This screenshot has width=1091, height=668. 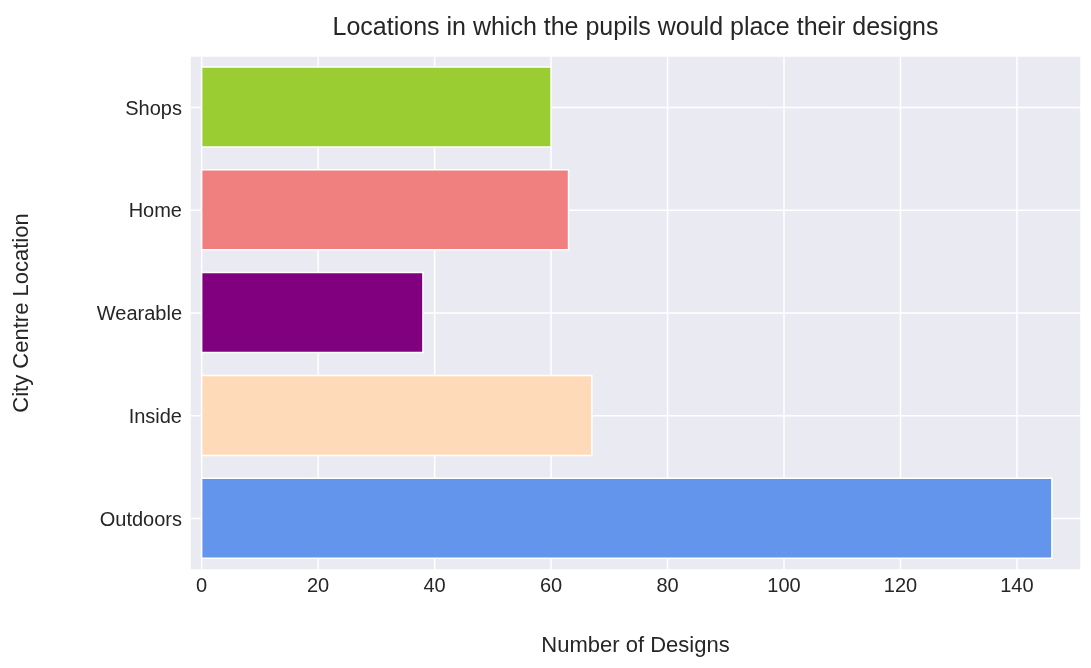 I want to click on x-tick-label: 0, so click(x=202, y=585).